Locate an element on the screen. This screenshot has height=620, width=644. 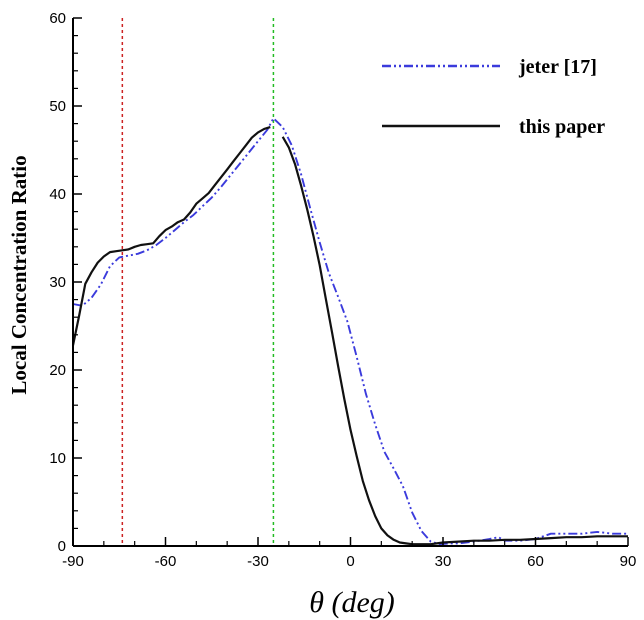
y-axis-ticks: 0 10 20 30 40 50 60 is located at coordinates (65, 282).